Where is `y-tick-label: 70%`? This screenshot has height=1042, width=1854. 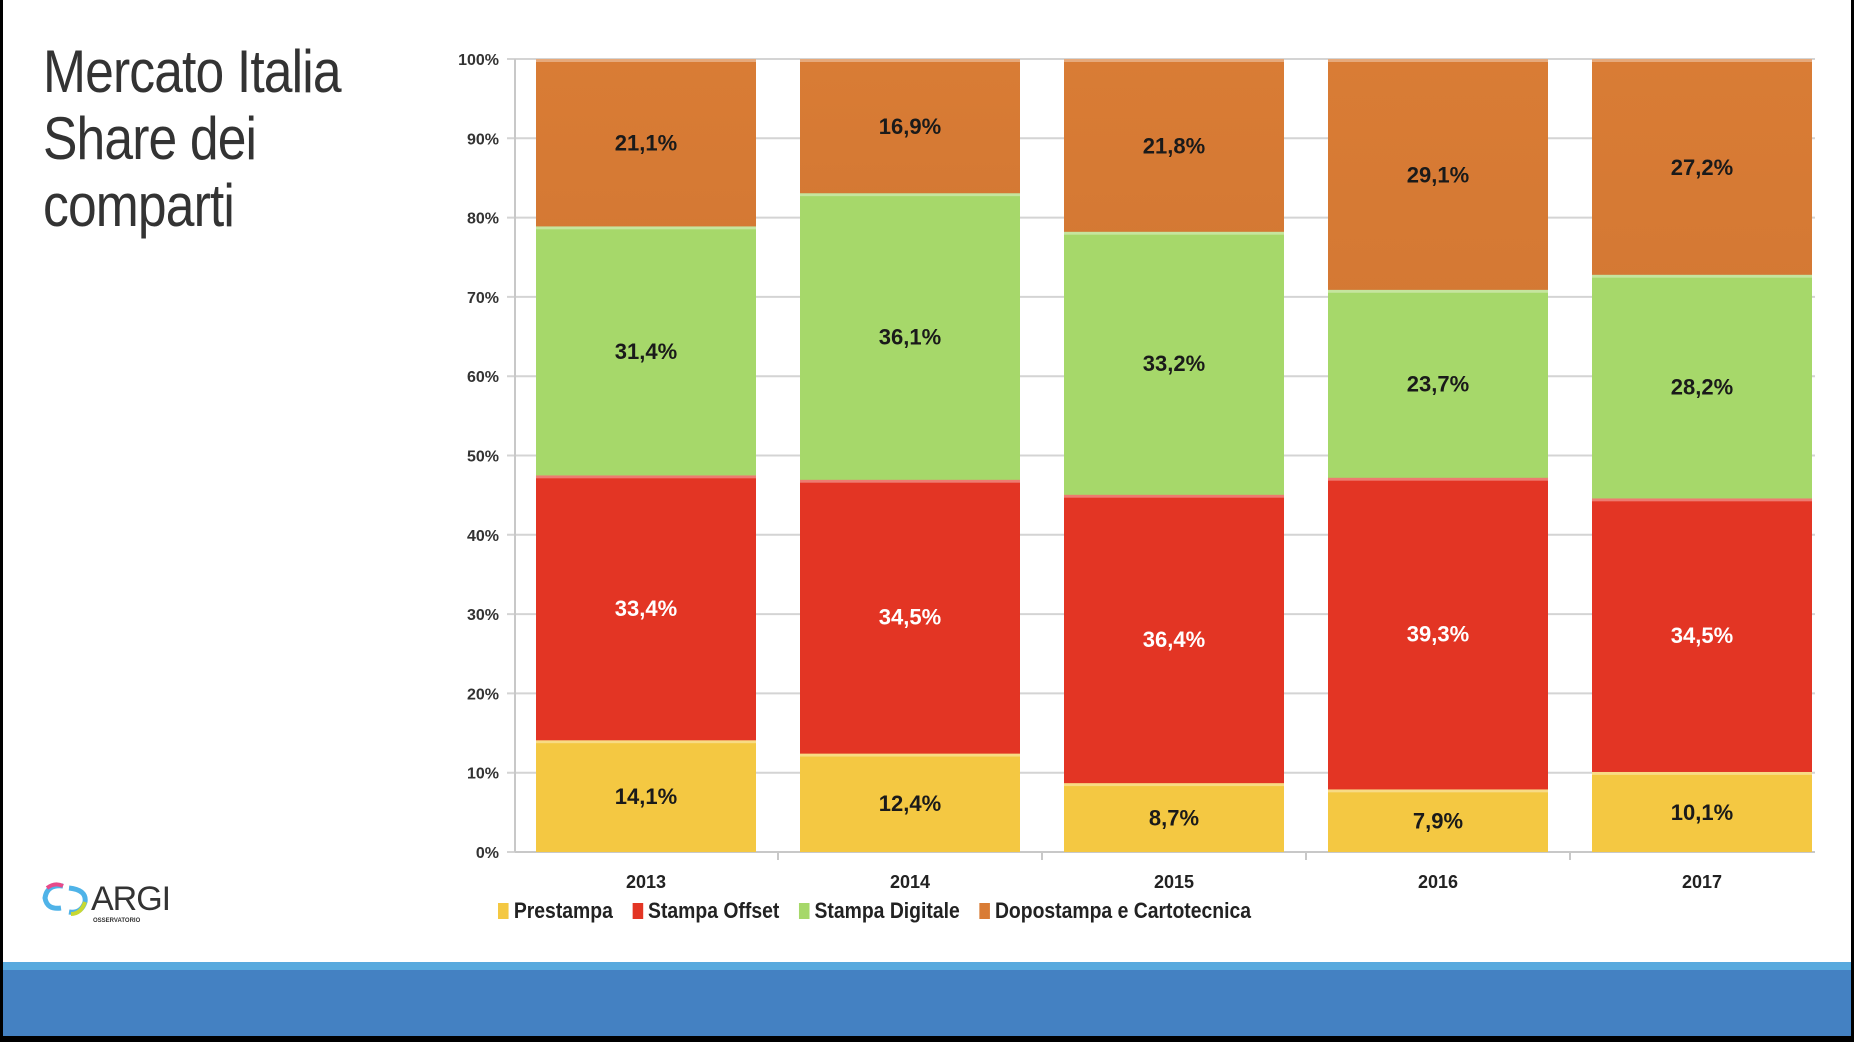 y-tick-label: 70% is located at coordinates (483, 298).